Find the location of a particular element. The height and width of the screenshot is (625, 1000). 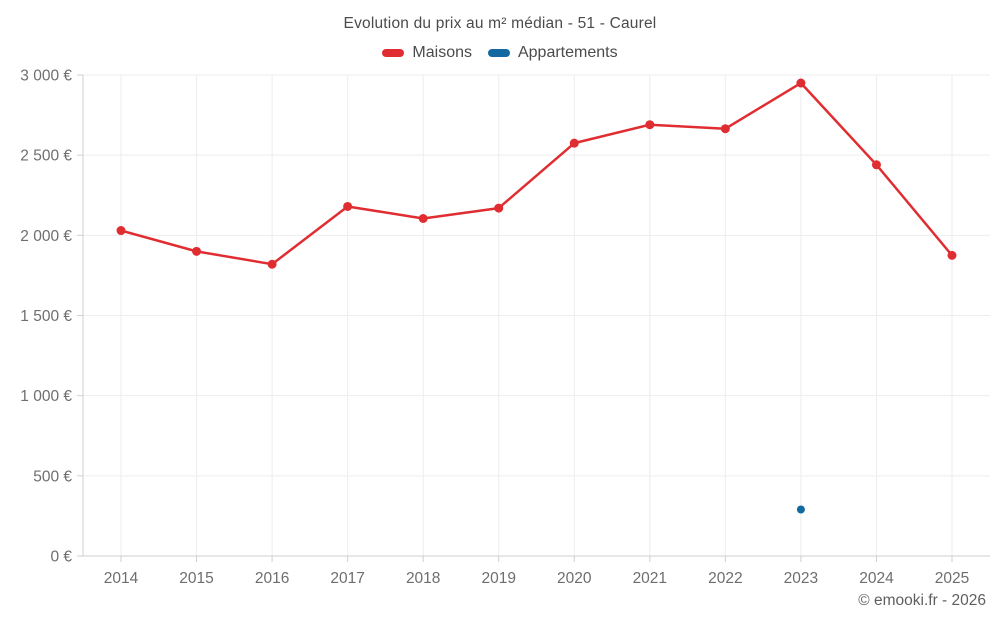

maisons-point-2017 is located at coordinates (348, 206).